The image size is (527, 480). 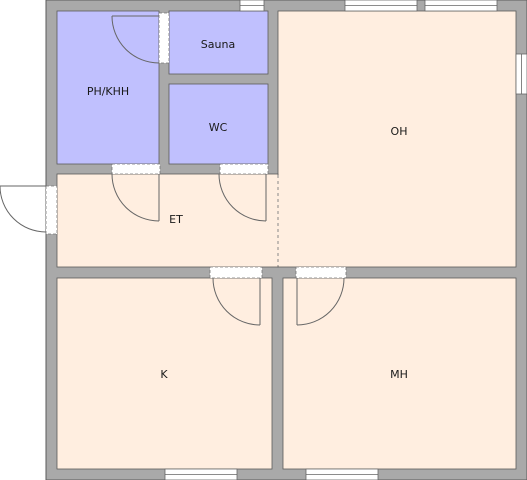 What do you see at coordinates (218, 127) in the screenshot?
I see `label-wc: WC` at bounding box center [218, 127].